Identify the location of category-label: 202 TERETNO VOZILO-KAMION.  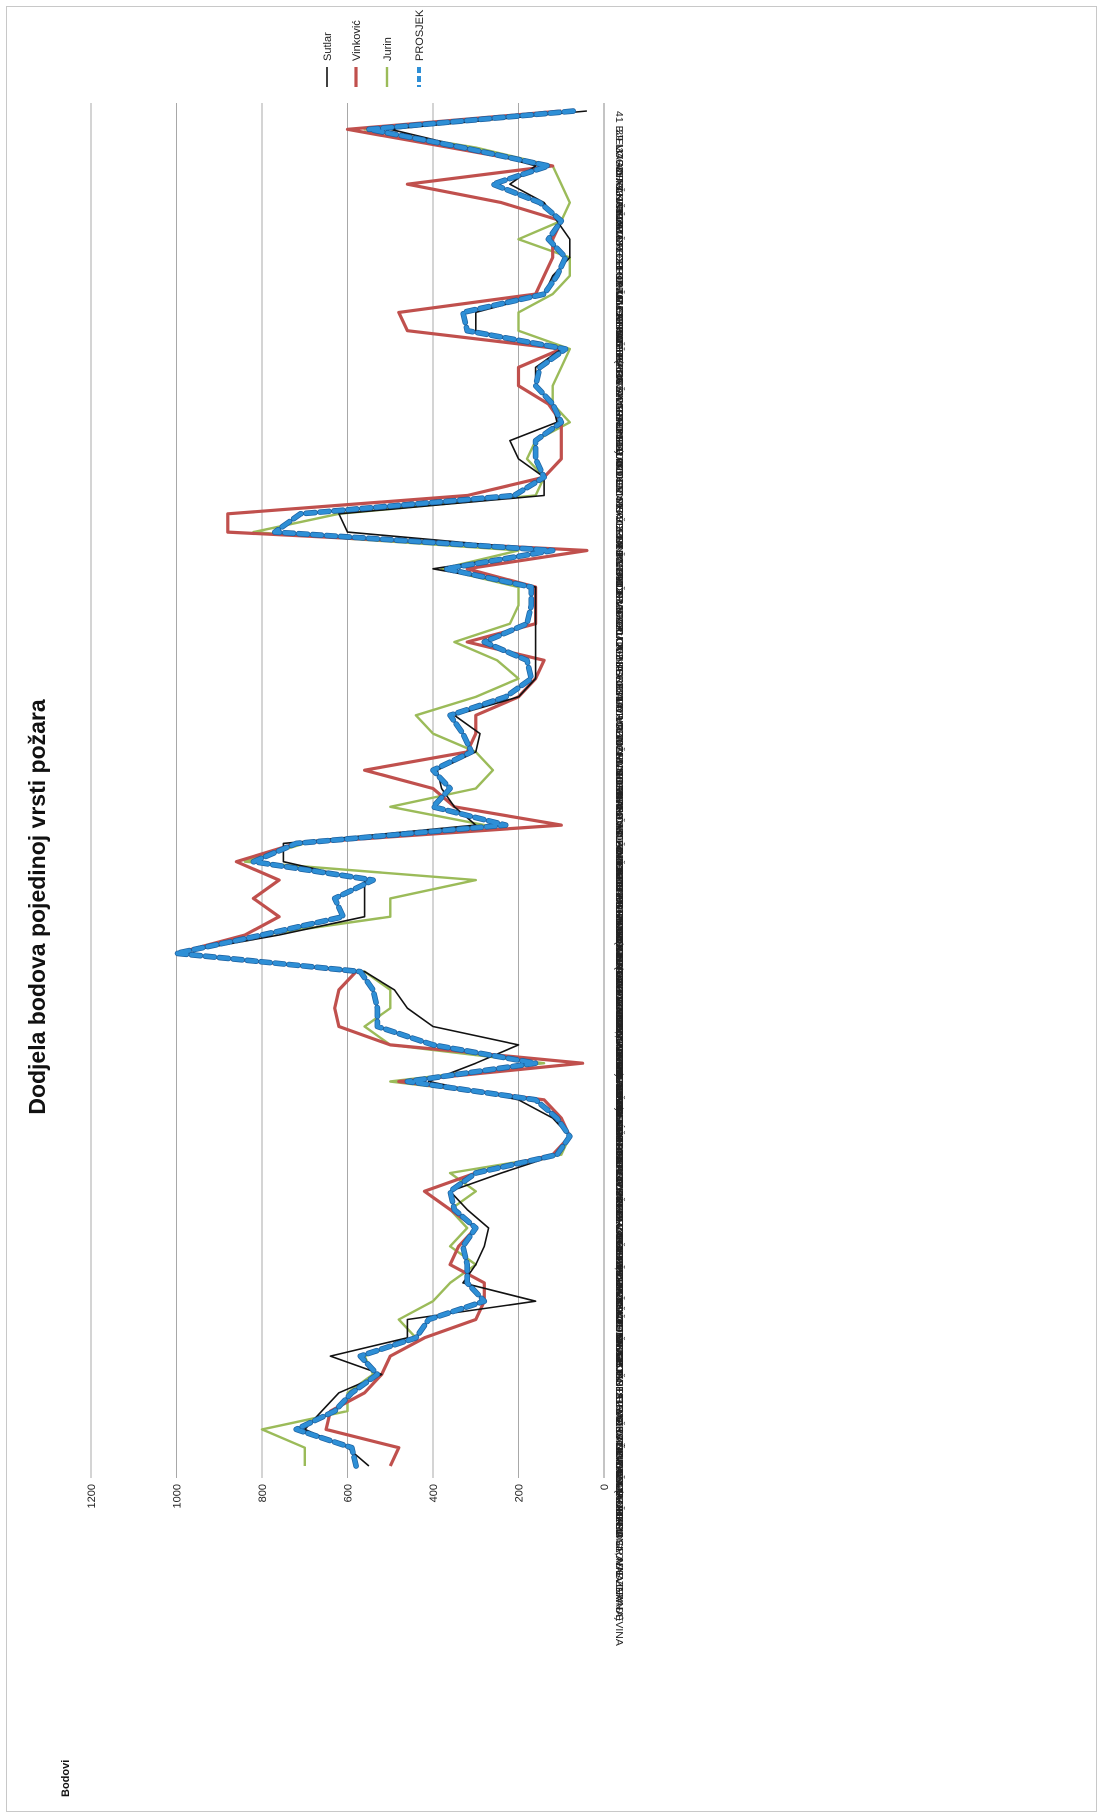
(619, 720).